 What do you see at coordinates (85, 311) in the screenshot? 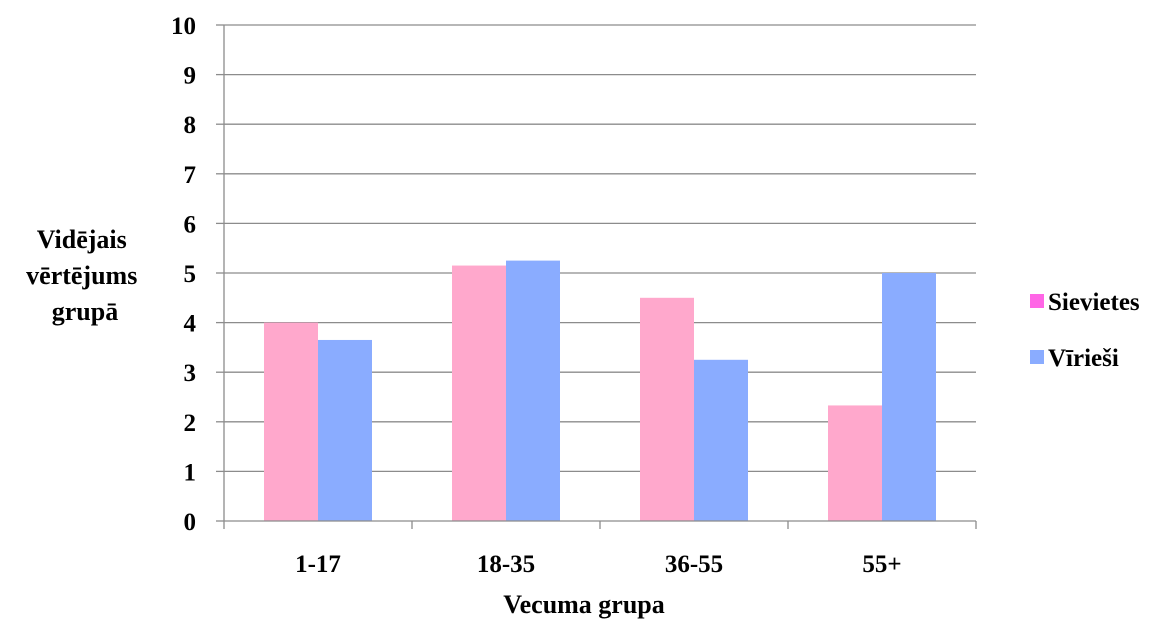
I see `y-axis-title-line-3: grupā` at bounding box center [85, 311].